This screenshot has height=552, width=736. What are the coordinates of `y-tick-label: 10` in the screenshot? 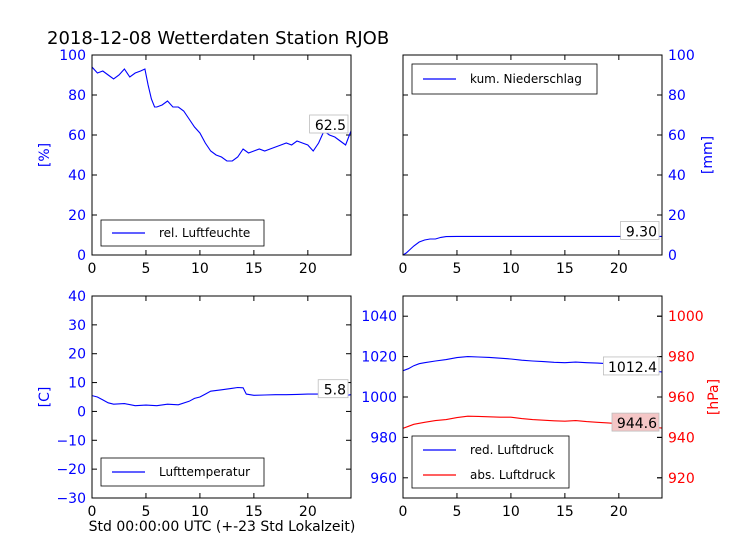 It's located at (77, 384).